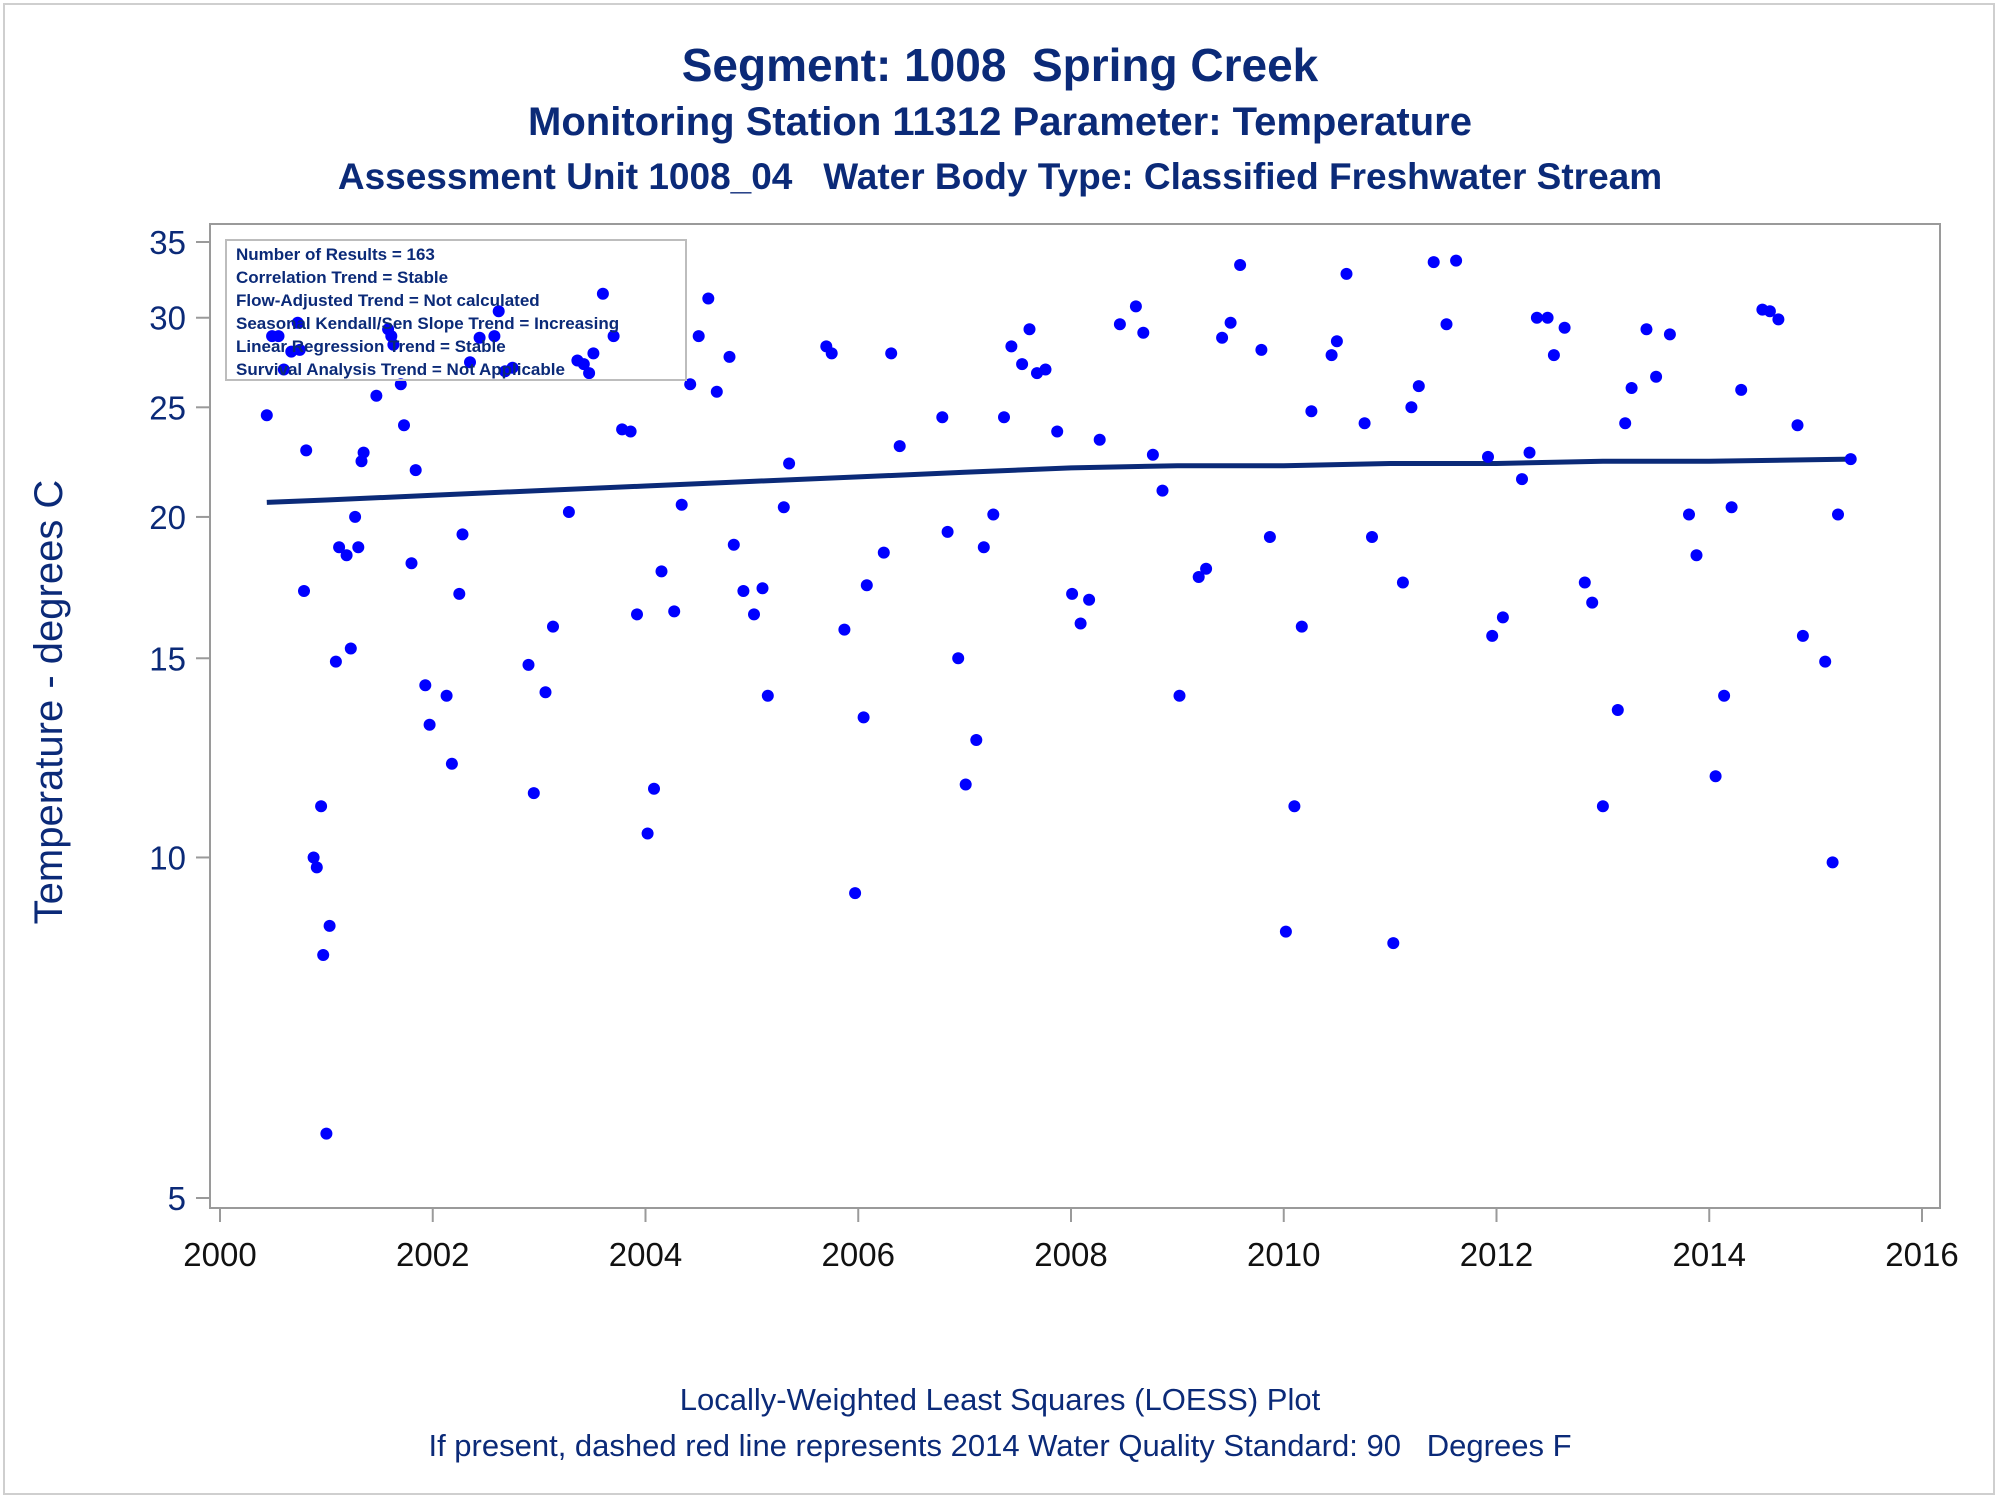 The width and height of the screenshot is (2000, 1500). What do you see at coordinates (177, 1198) in the screenshot?
I see `y-tick-label: 5` at bounding box center [177, 1198].